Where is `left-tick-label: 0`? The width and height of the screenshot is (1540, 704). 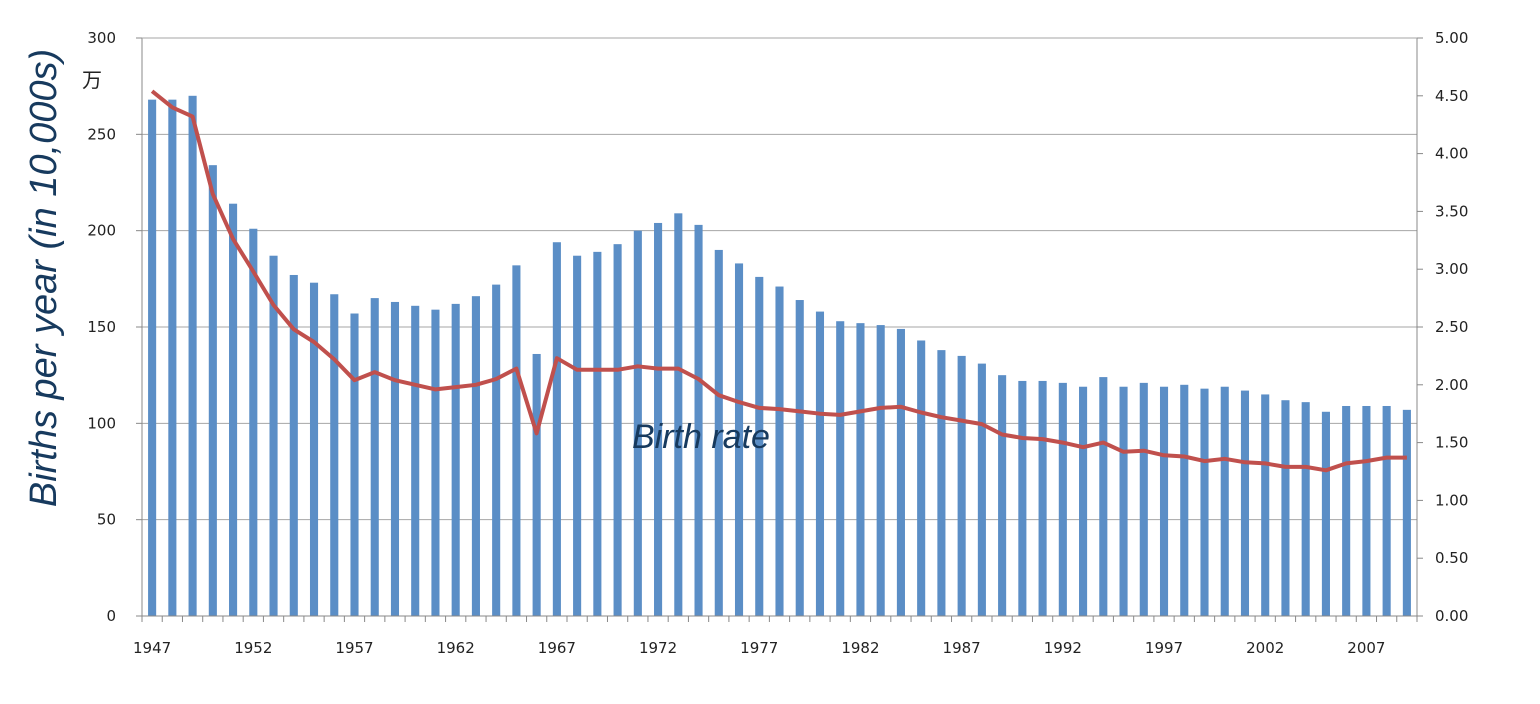
left-tick-label: 0 is located at coordinates (111, 616).